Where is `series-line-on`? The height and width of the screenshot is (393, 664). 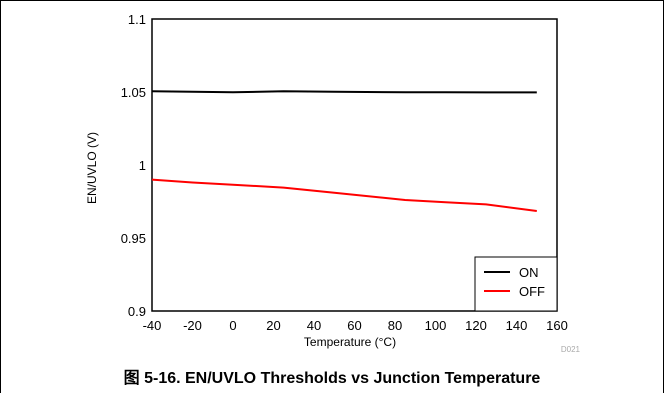
series-line-on is located at coordinates (344, 92).